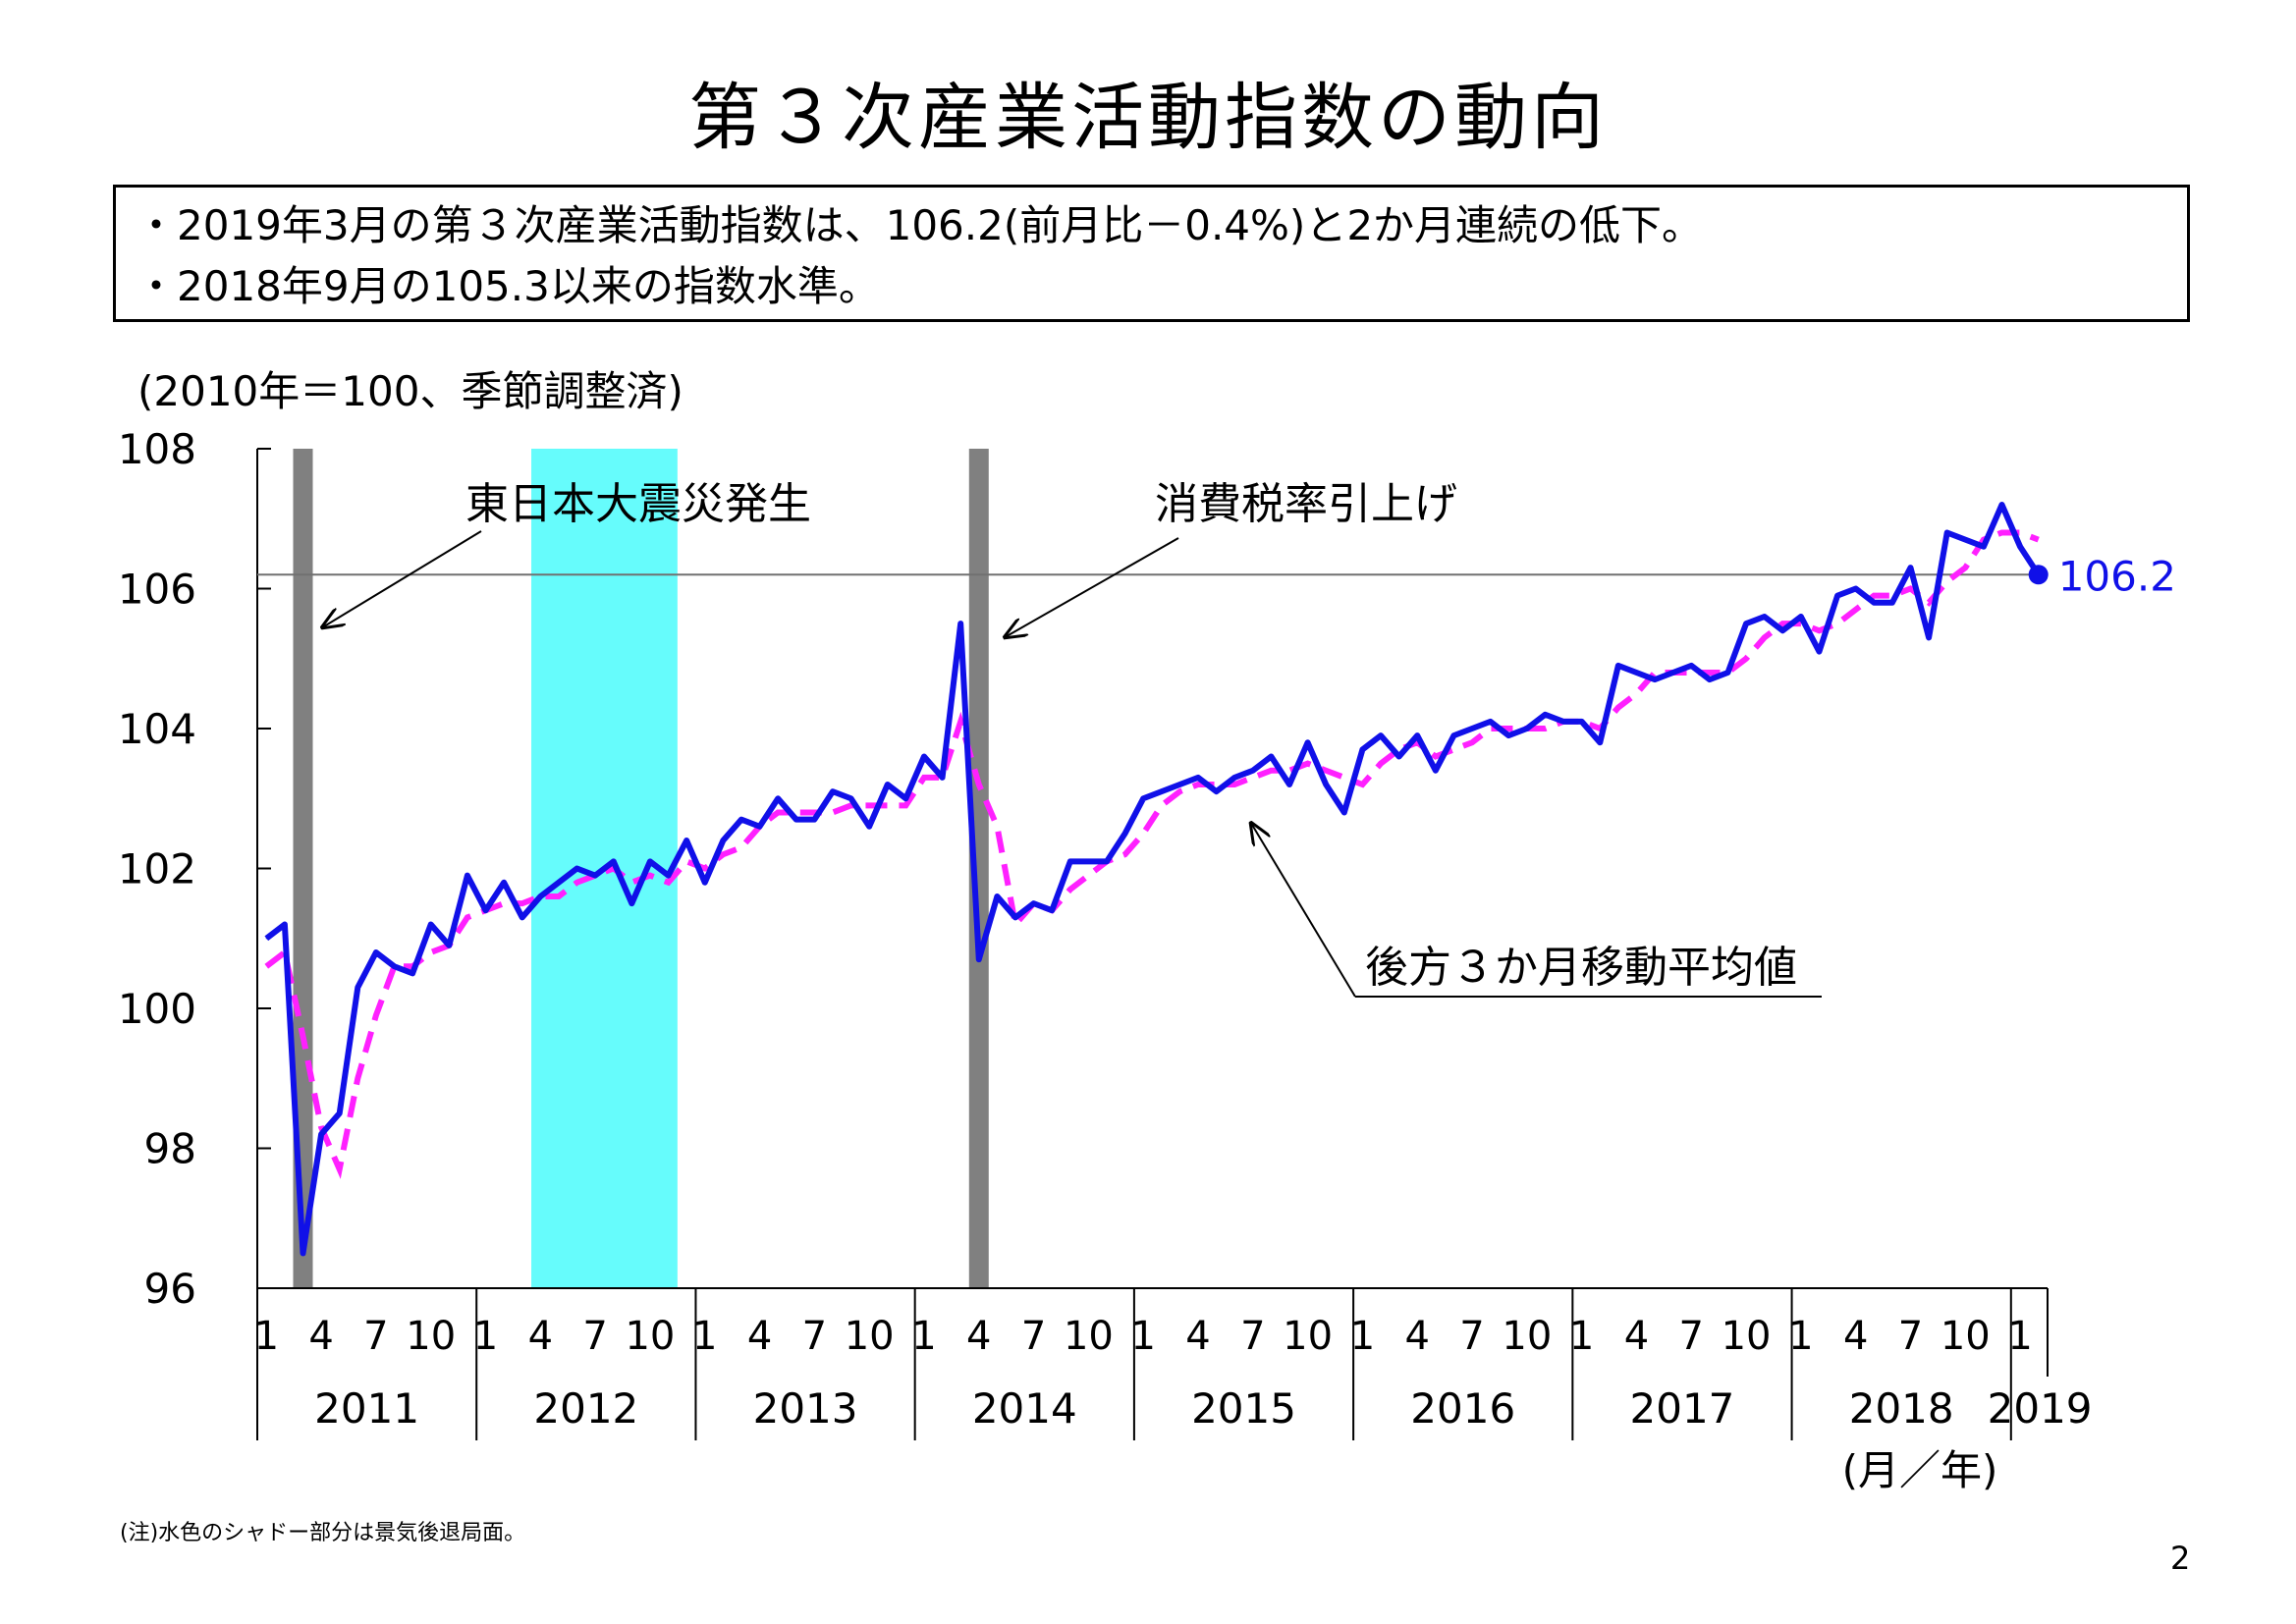 The height and width of the screenshot is (1624, 2296). I want to click on y-tick-label: 106, so click(157, 590).